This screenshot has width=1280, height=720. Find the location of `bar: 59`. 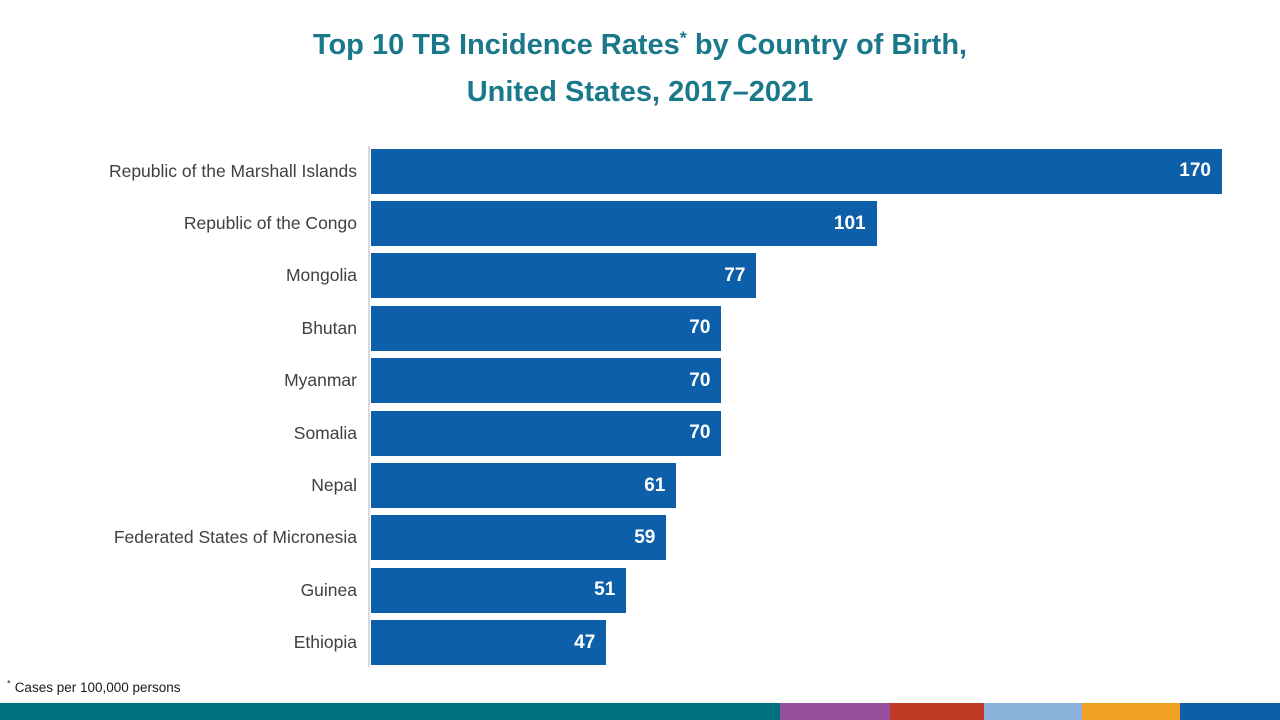

bar: 59 is located at coordinates (519, 538).